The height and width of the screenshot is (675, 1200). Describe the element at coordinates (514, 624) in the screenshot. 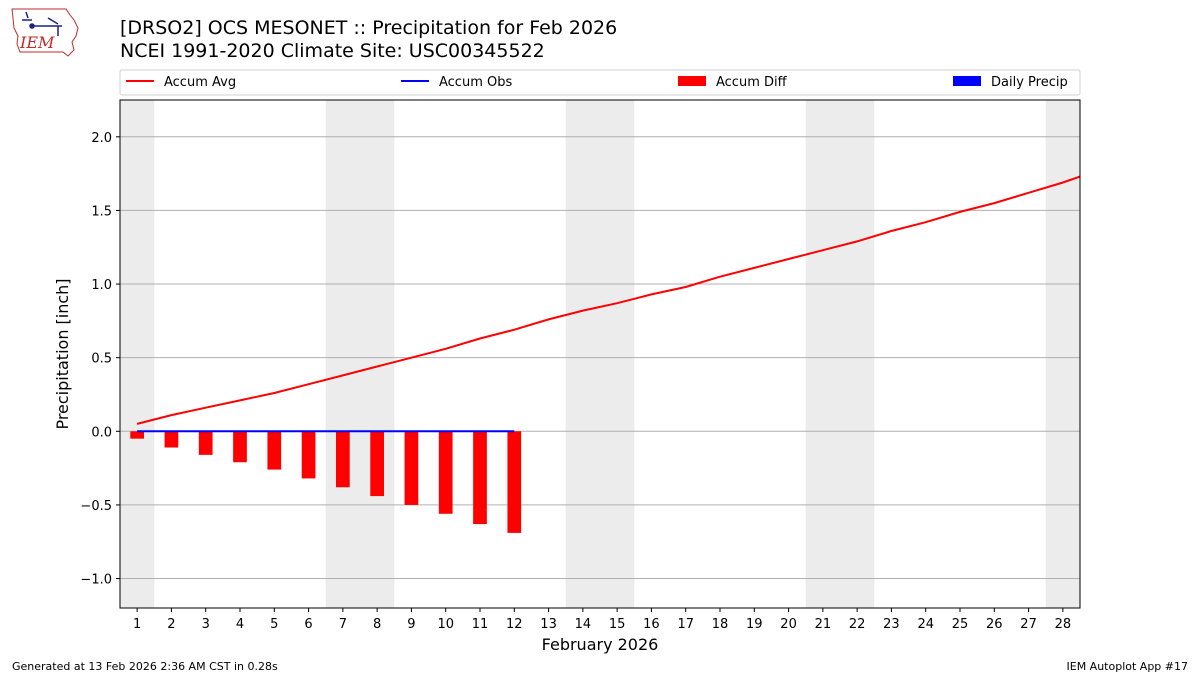

I see `xtick-label: 12` at that location.